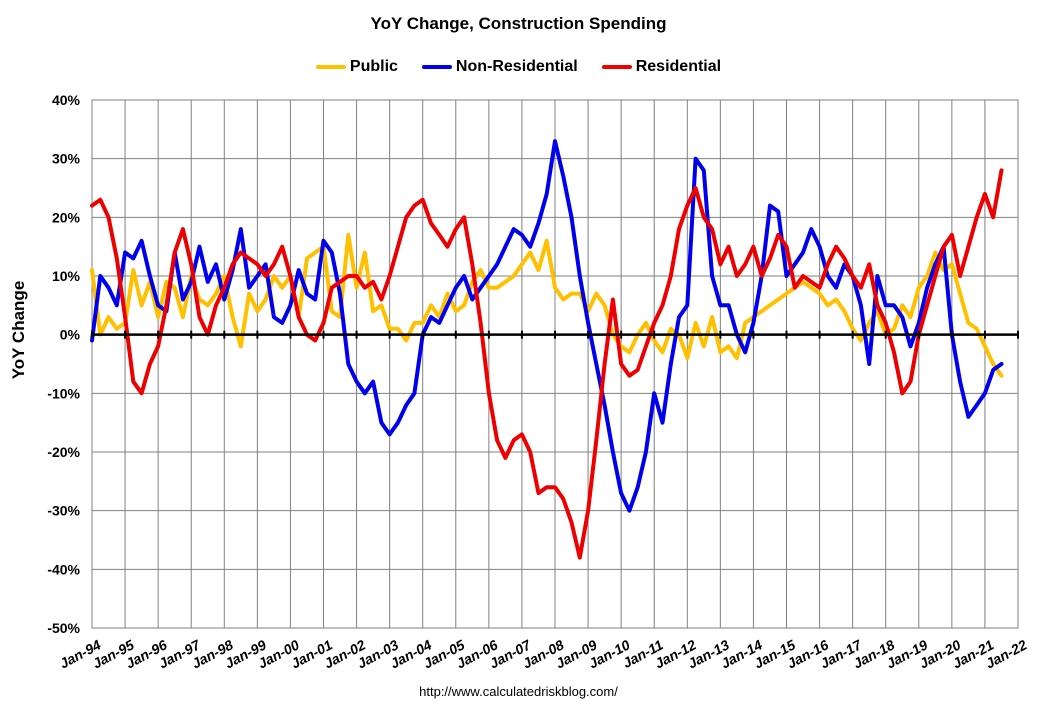  Describe the element at coordinates (63, 569) in the screenshot. I see `y-tick-label: -40%` at that location.